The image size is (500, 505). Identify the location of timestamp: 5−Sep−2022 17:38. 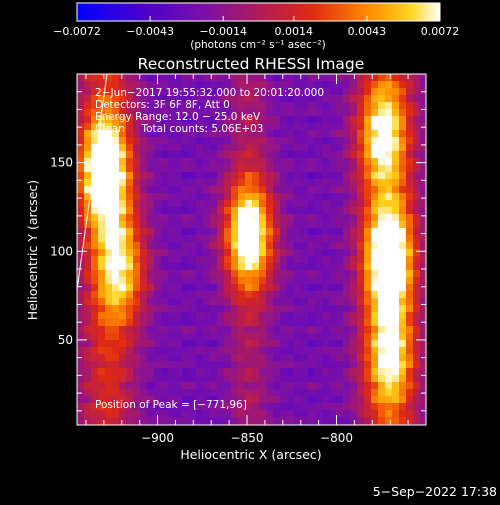
(435, 491).